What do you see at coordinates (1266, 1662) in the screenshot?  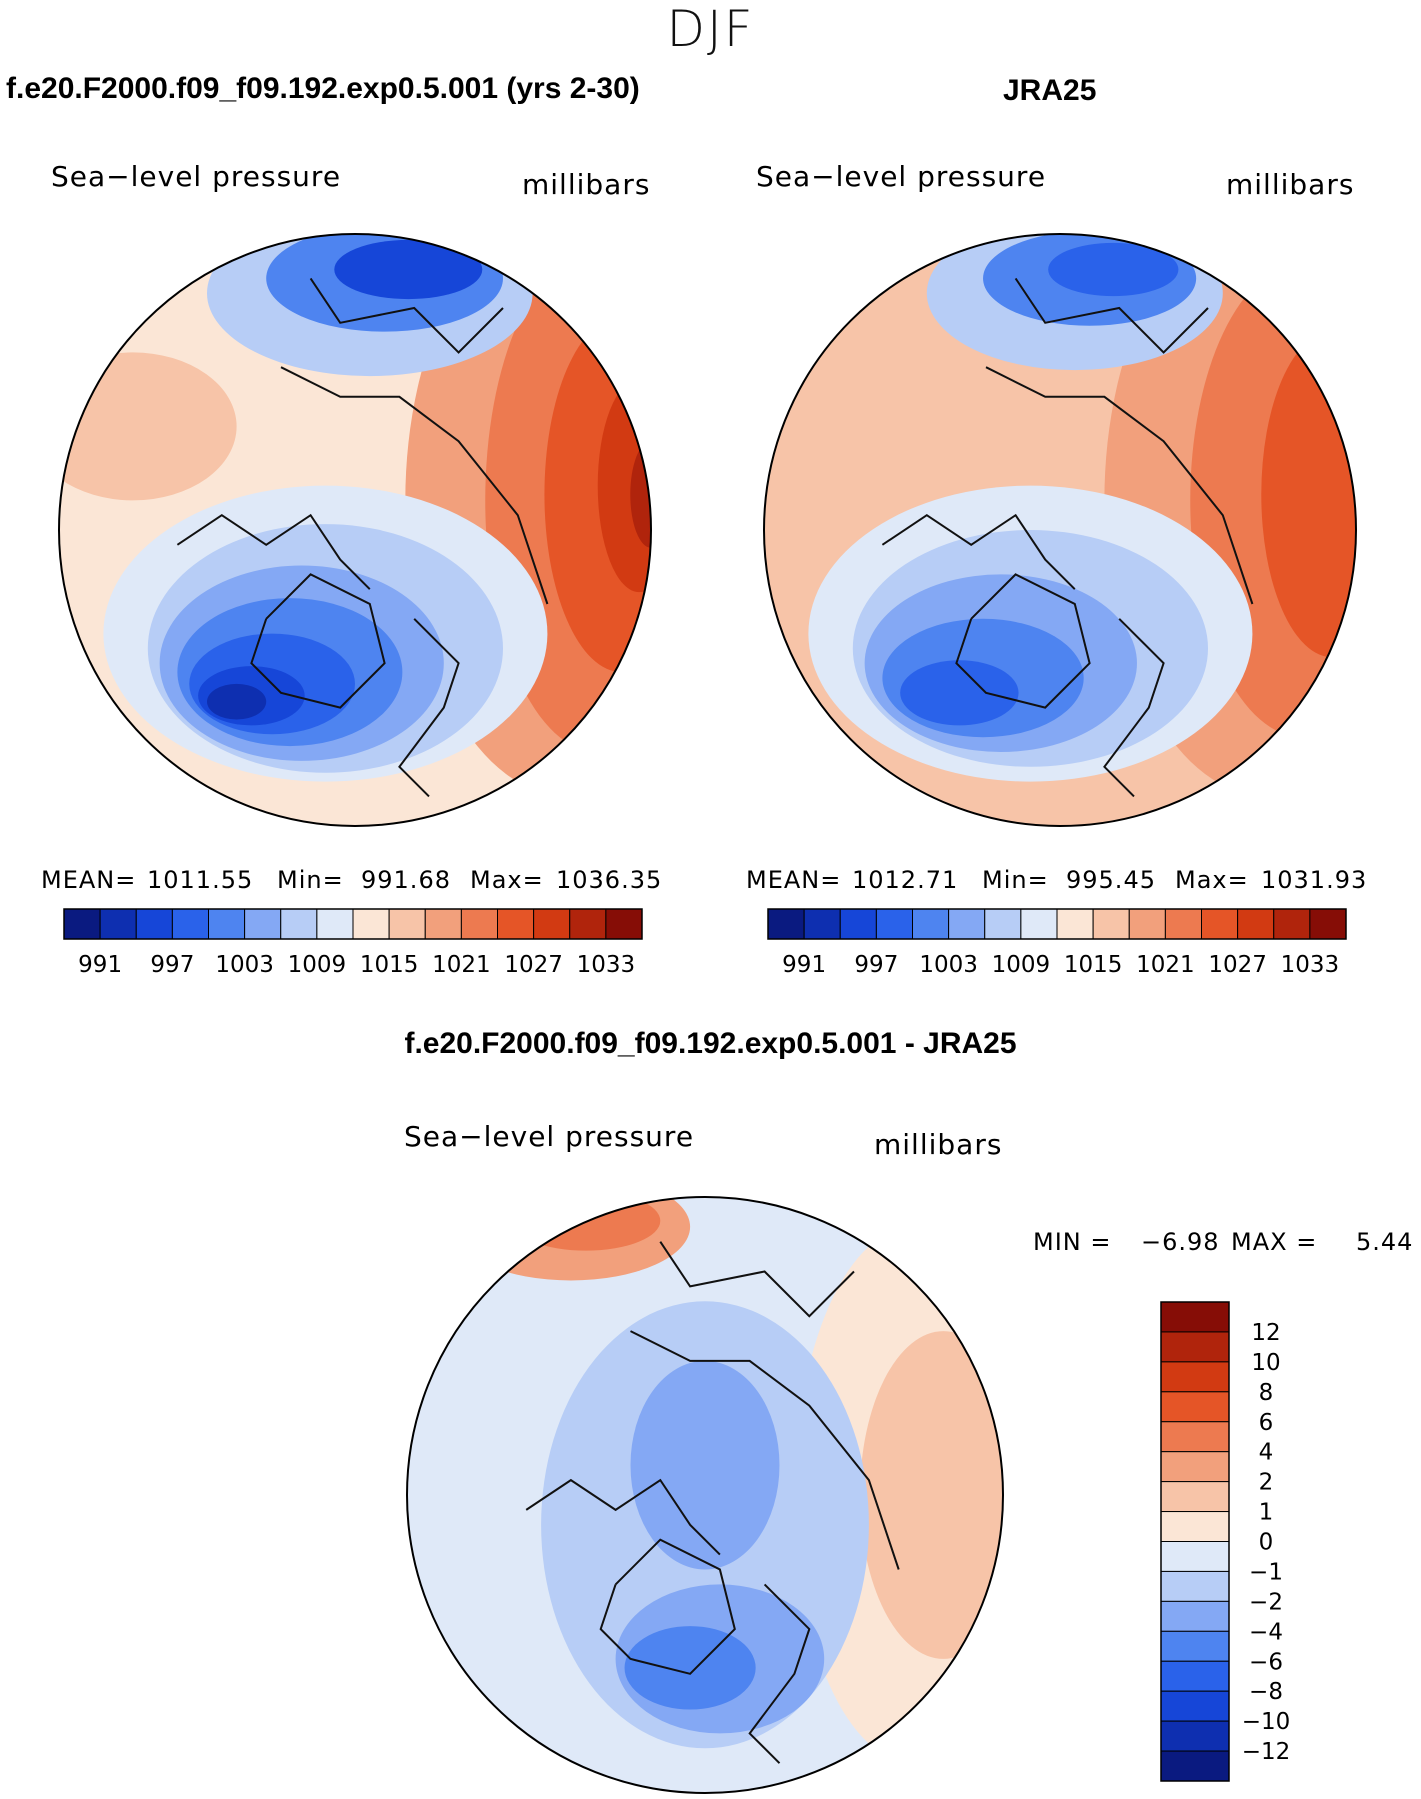 I see `colorbar-diff-tick-11: −6` at bounding box center [1266, 1662].